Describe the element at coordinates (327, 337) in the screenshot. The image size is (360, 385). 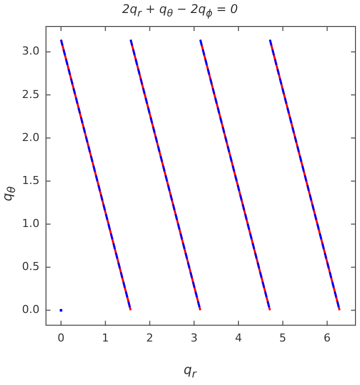
I see `x-tick-label: 6` at that location.